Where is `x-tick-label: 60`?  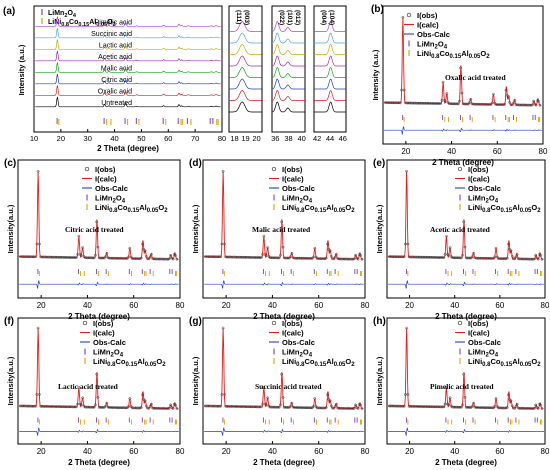
x-tick-label: 60 is located at coordinates (318, 305).